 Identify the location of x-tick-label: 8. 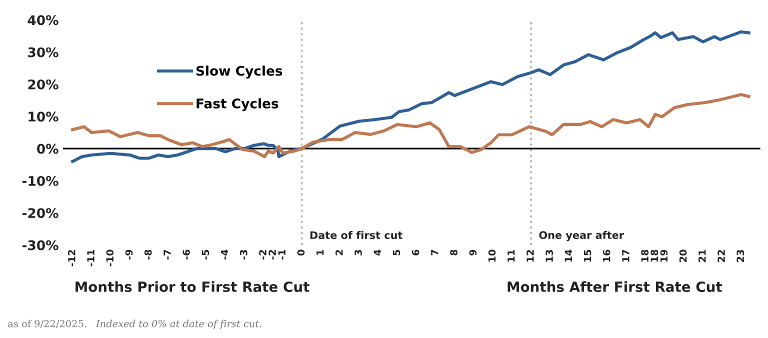
(454, 253).